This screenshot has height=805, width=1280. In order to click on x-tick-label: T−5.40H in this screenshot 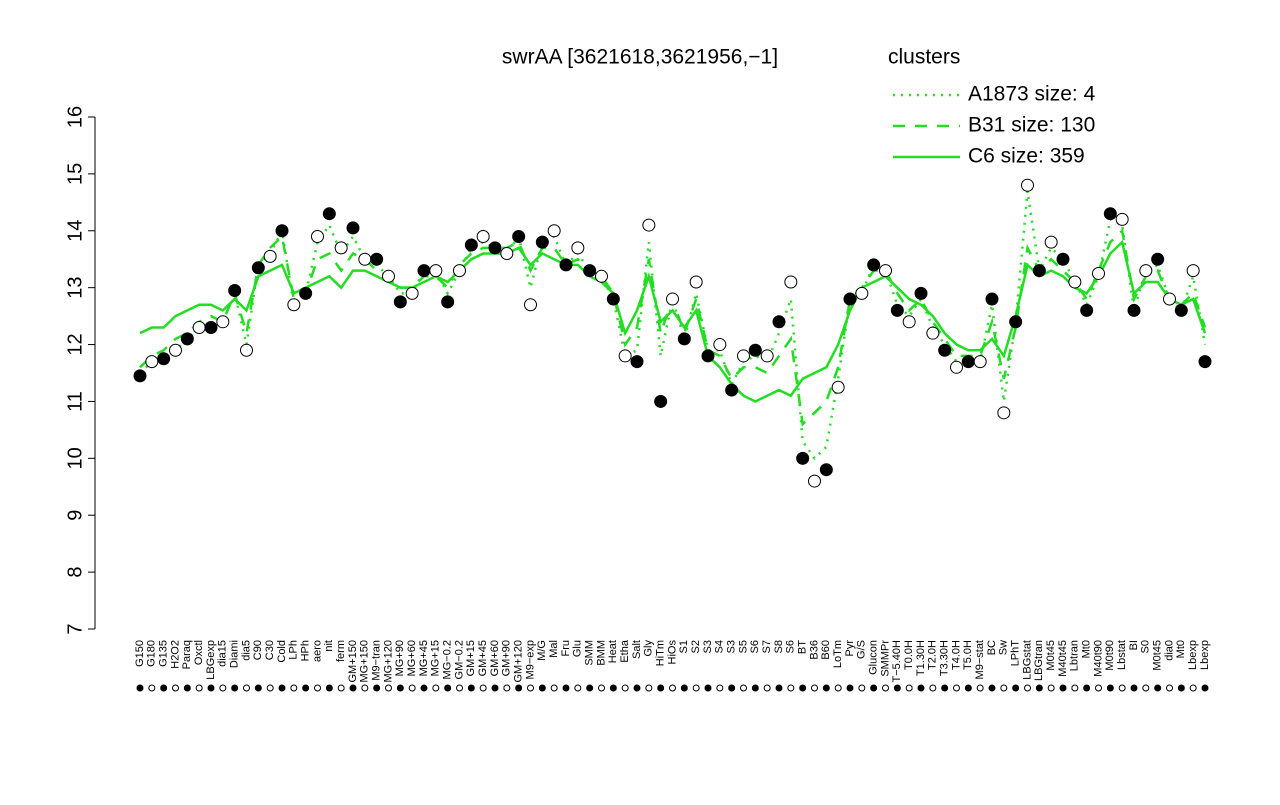, I will do `click(897, 661)`.